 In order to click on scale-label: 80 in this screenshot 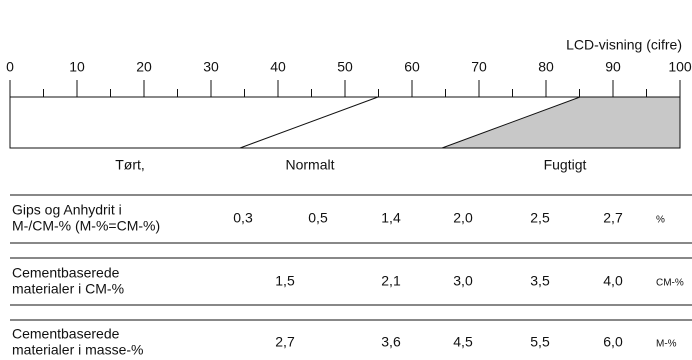, I will do `click(546, 67)`.